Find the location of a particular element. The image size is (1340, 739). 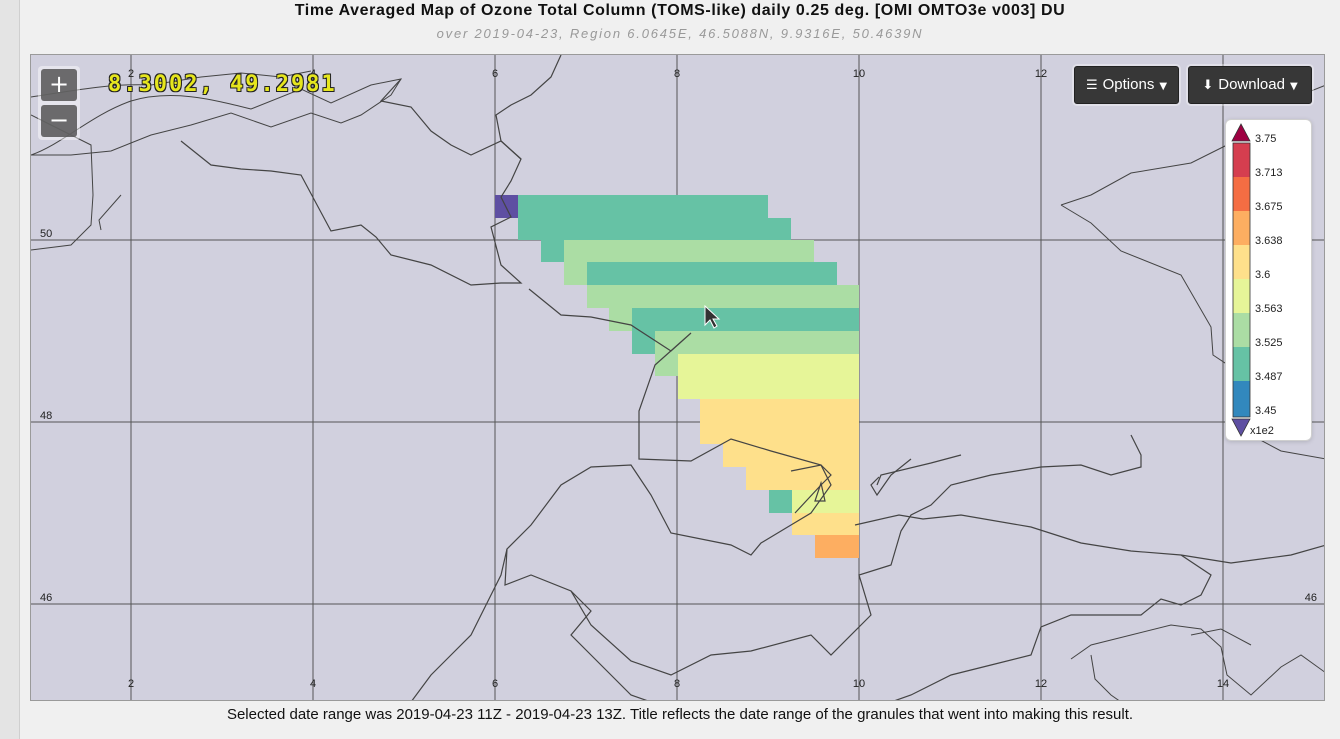

zoom-out-button: − is located at coordinates (59, 121).